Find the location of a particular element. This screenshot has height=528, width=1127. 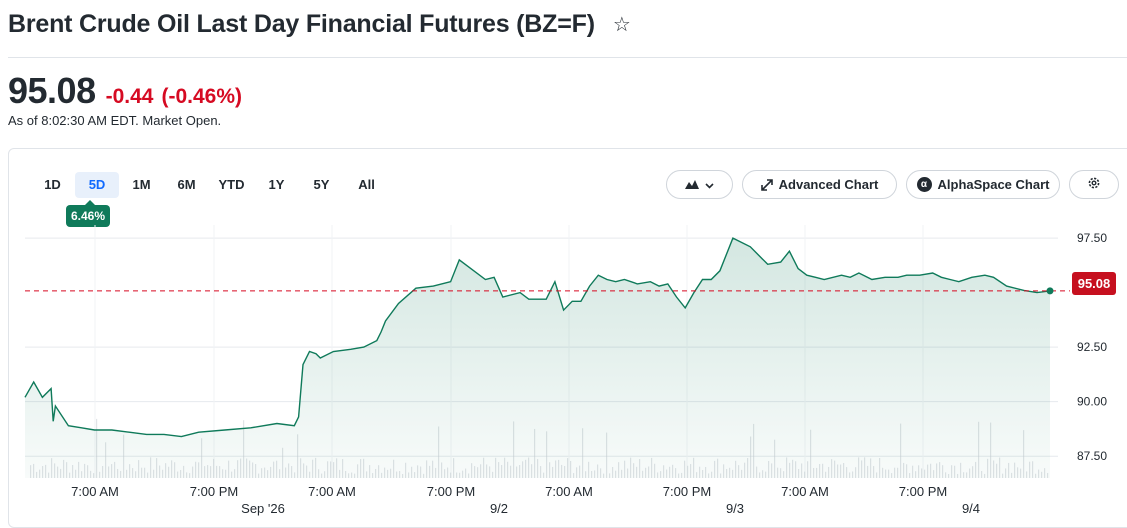

range-1m: 1M is located at coordinates (141, 184).